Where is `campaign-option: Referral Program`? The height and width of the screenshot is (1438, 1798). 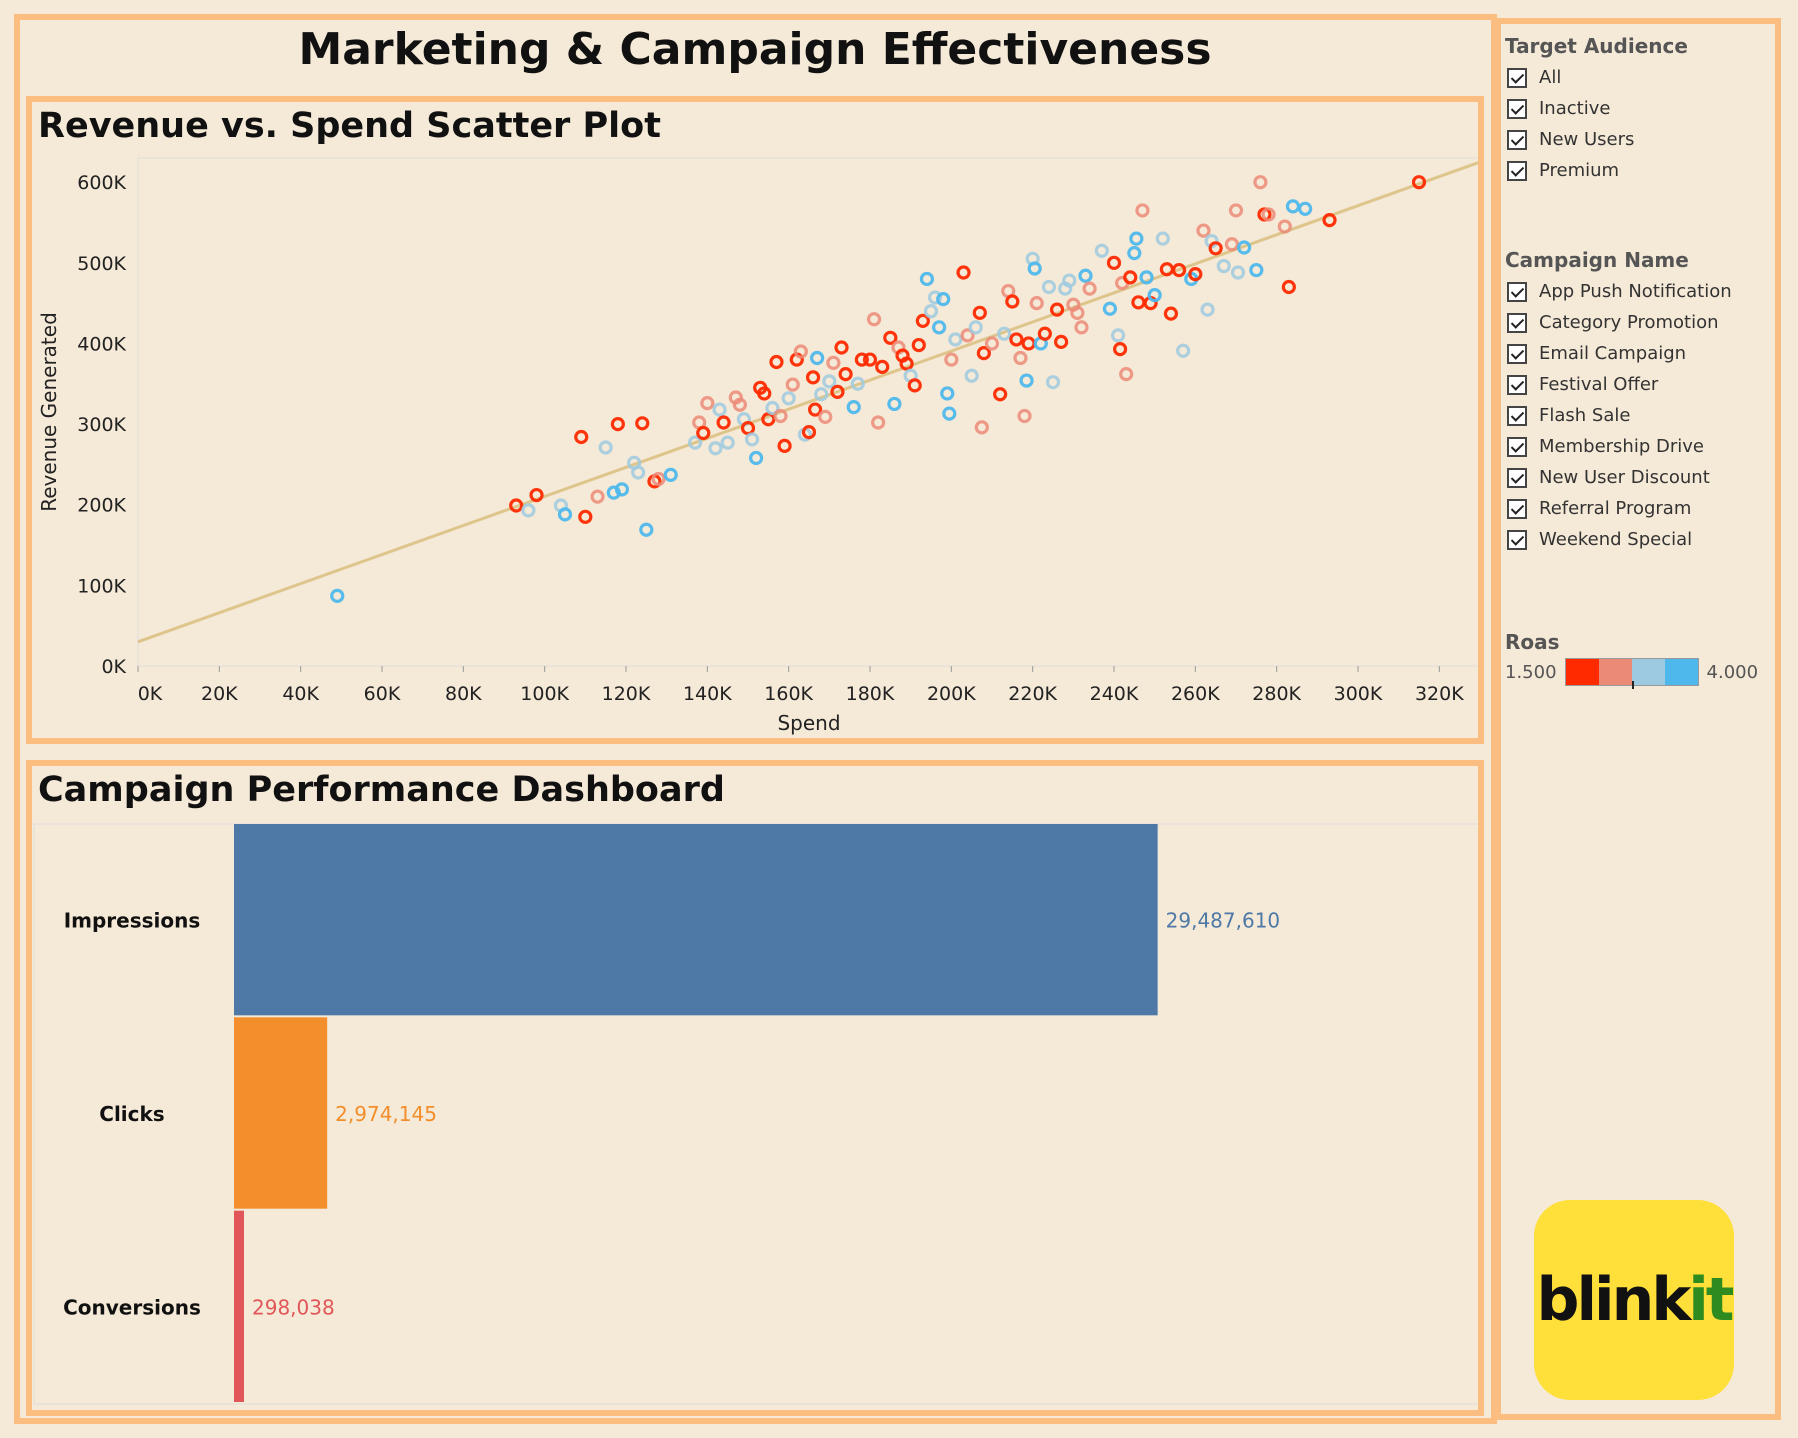 campaign-option: Referral Program is located at coordinates (1640, 508).